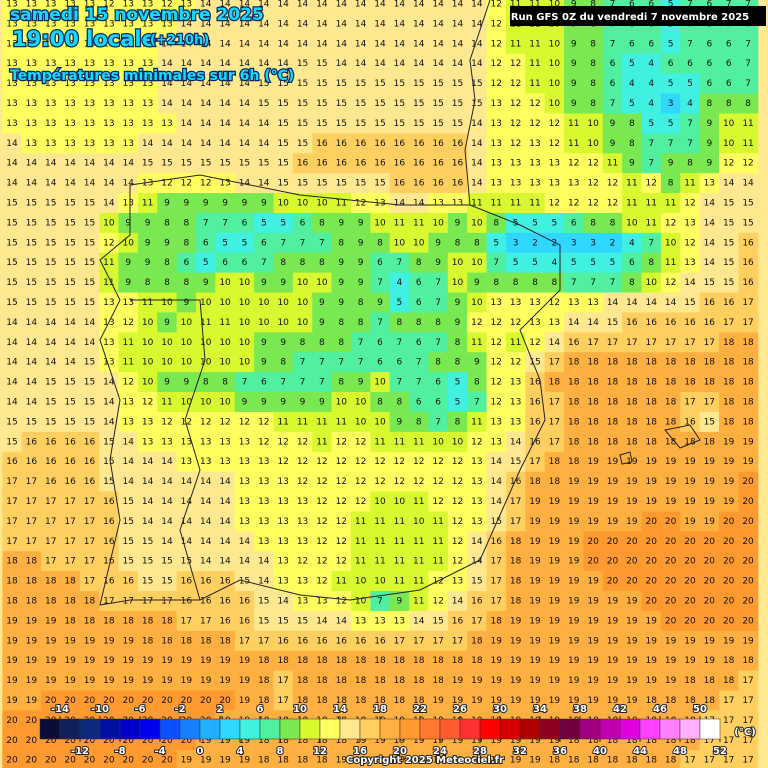  What do you see at coordinates (680, 751) in the screenshot?
I see `legend-tick-label: 48` at bounding box center [680, 751].